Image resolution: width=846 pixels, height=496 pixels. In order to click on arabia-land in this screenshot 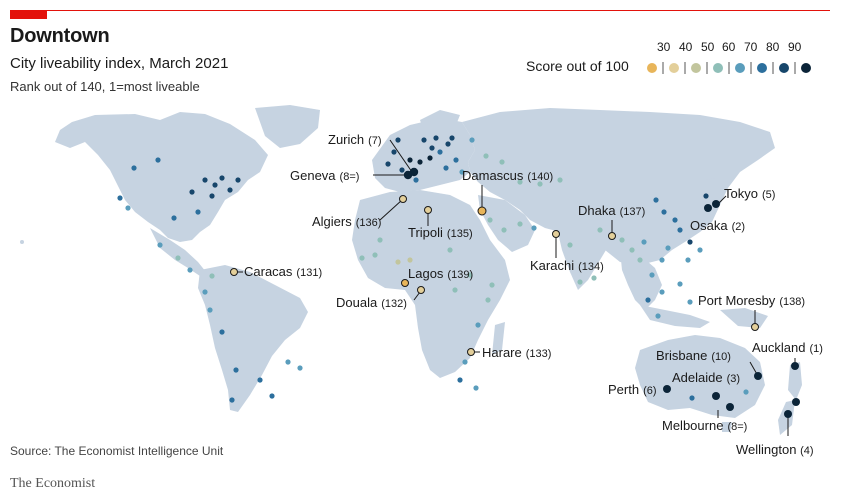, I will do `click(506, 223)`.